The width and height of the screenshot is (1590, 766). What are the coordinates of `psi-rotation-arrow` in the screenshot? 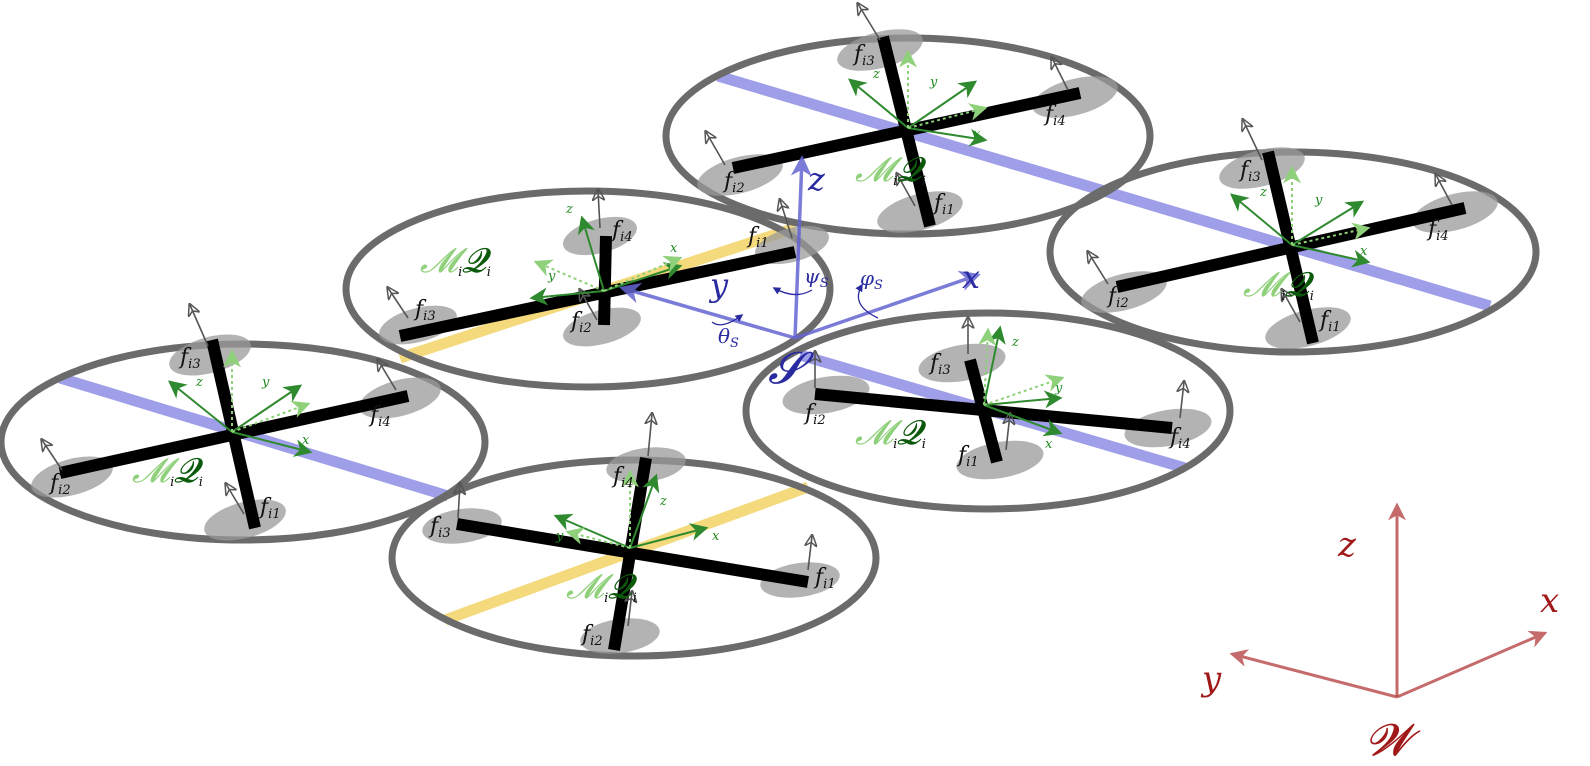 It's located at (792, 291).